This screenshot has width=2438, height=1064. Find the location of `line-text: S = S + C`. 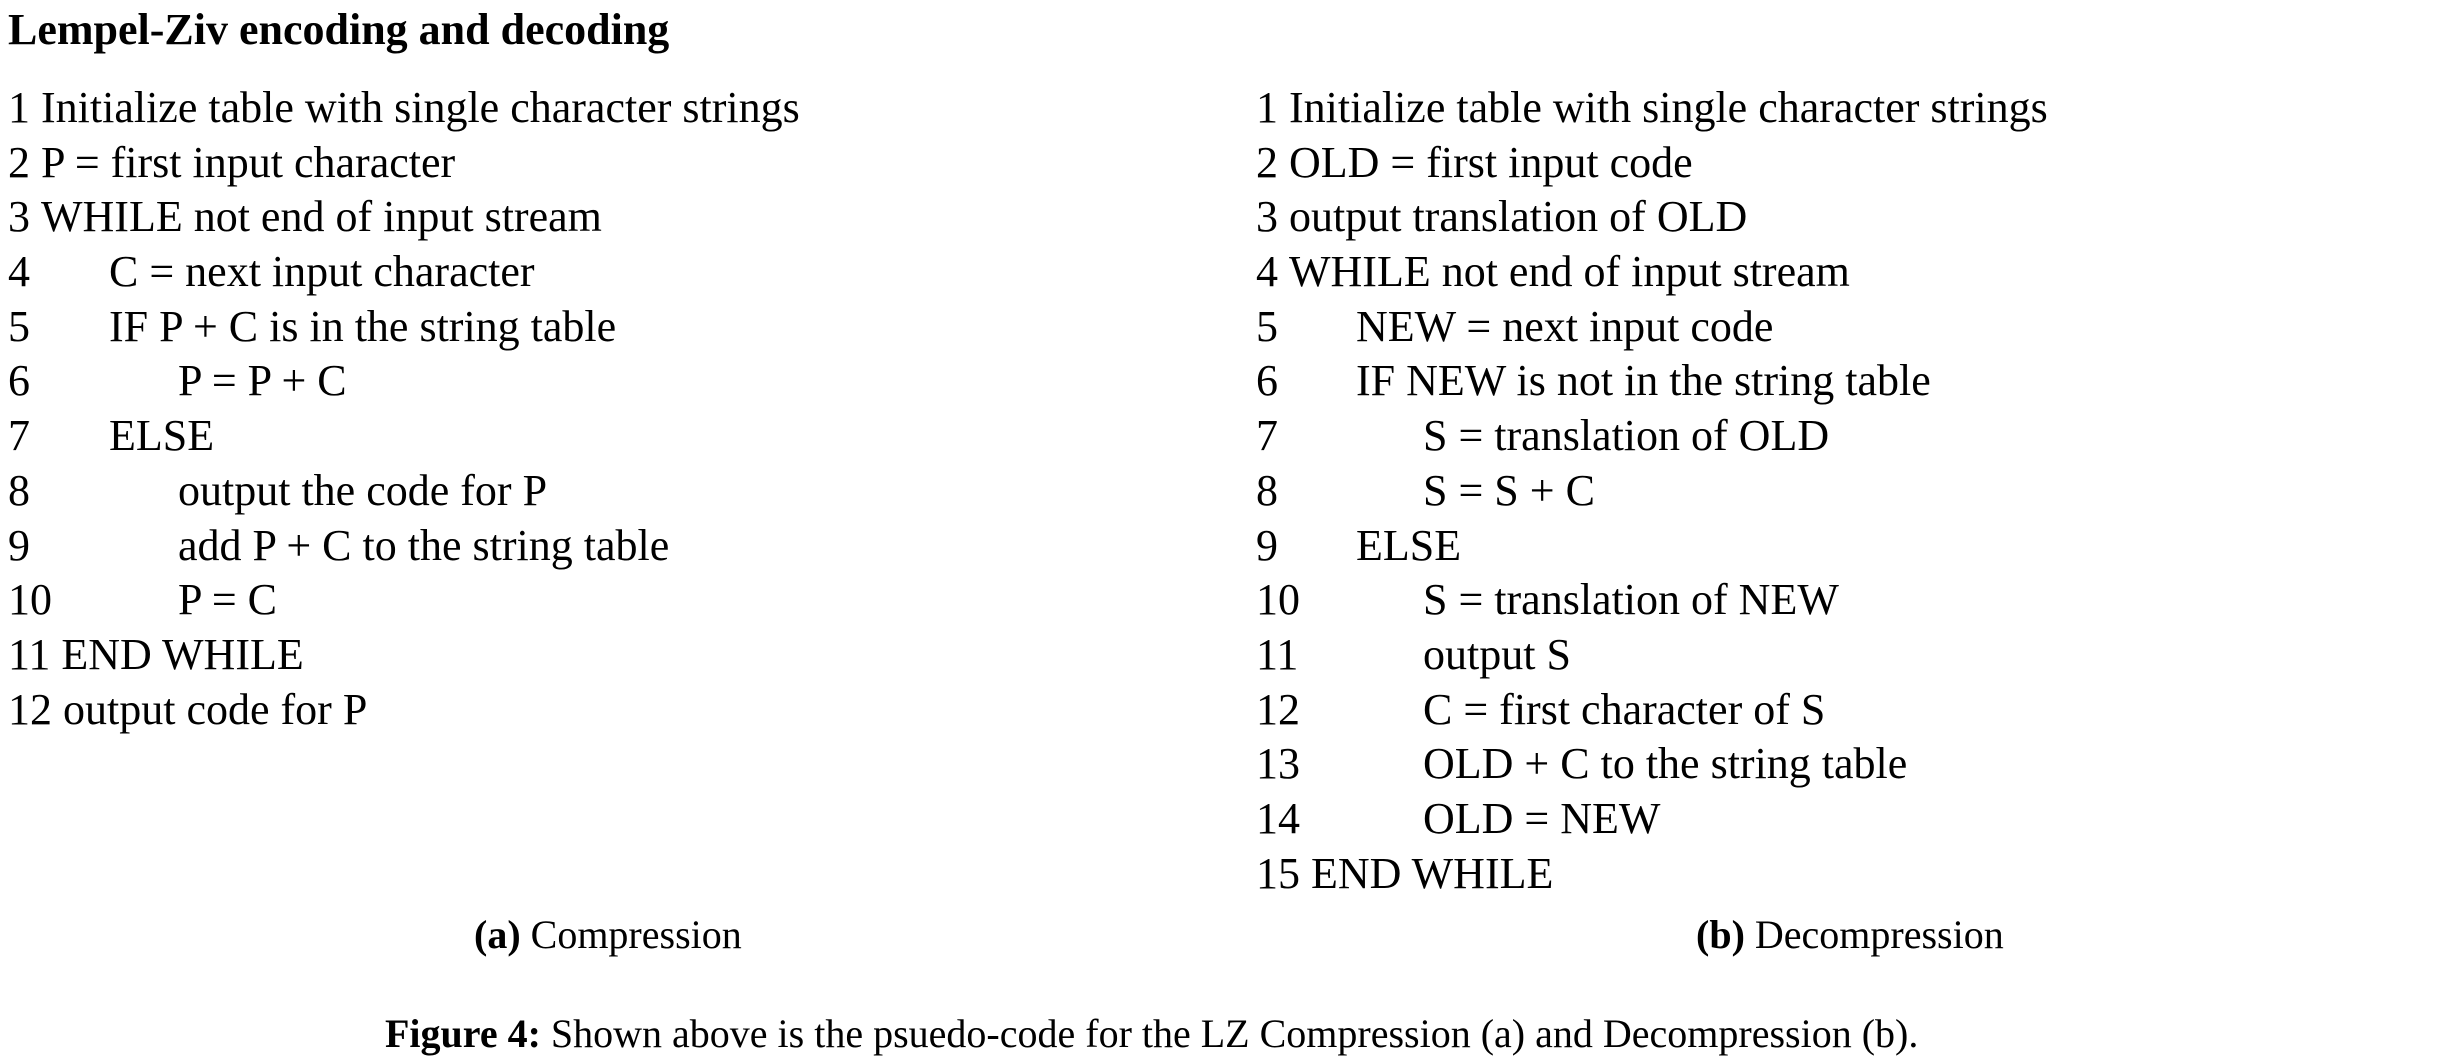

line-text: S = S + C is located at coordinates (1509, 490).